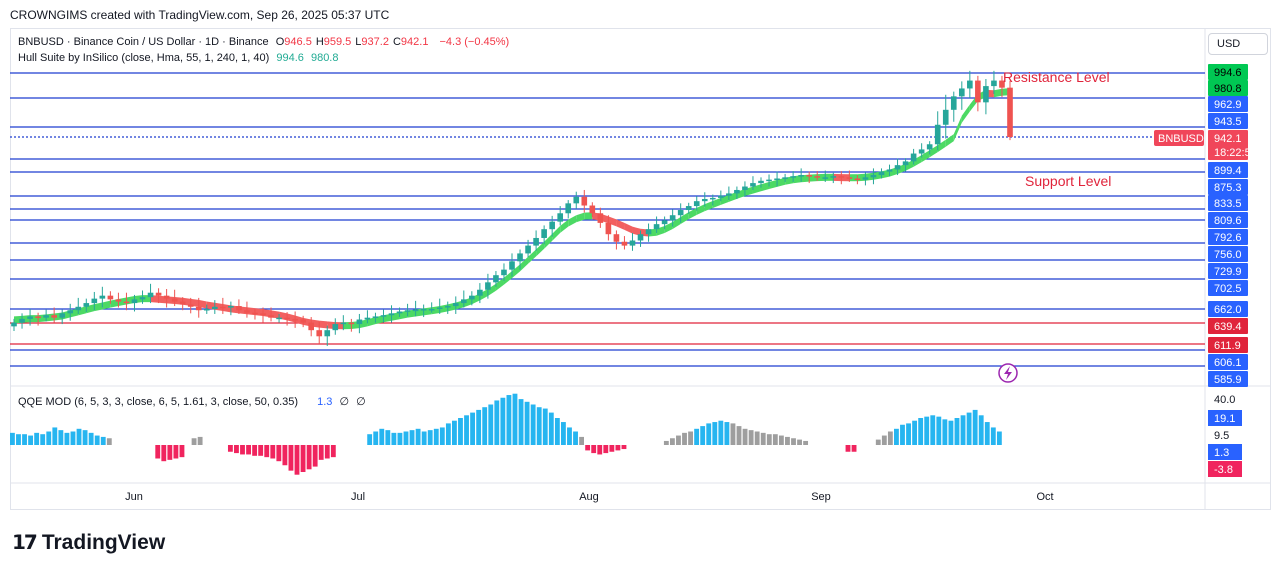 The image size is (1281, 571). I want to click on currency-selector: USD, so click(1238, 44).